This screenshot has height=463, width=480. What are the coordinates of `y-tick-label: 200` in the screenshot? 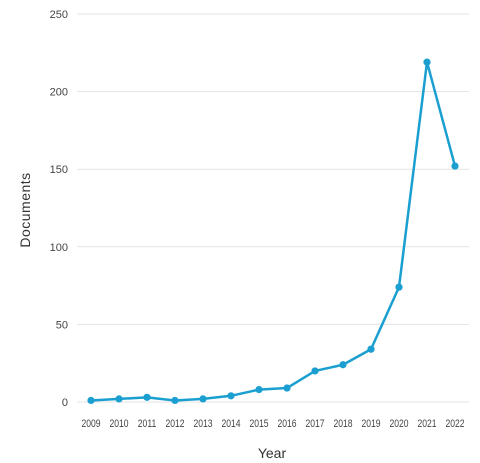 It's located at (59, 93).